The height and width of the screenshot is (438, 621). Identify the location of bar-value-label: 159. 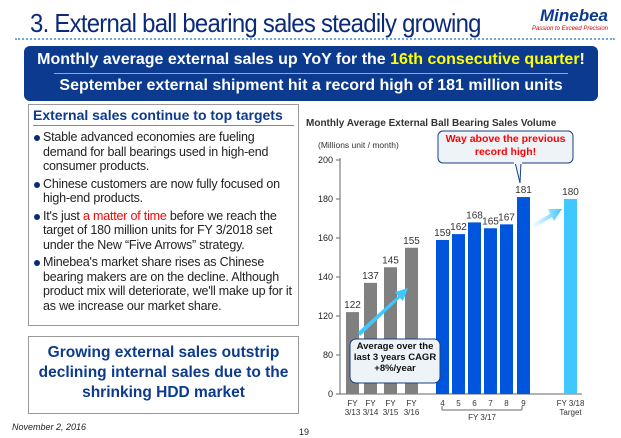
(442, 233).